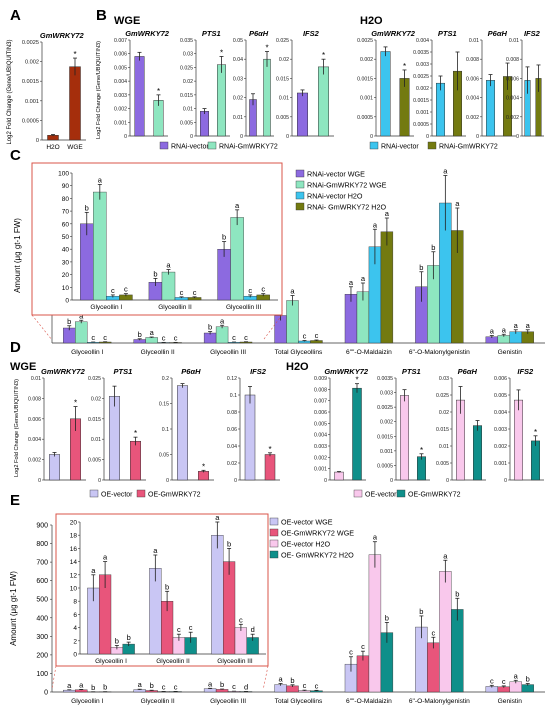 The height and width of the screenshot is (710, 550). Describe the element at coordinates (42, 637) in the screenshot. I see `e-tick-label: 300` at that location.